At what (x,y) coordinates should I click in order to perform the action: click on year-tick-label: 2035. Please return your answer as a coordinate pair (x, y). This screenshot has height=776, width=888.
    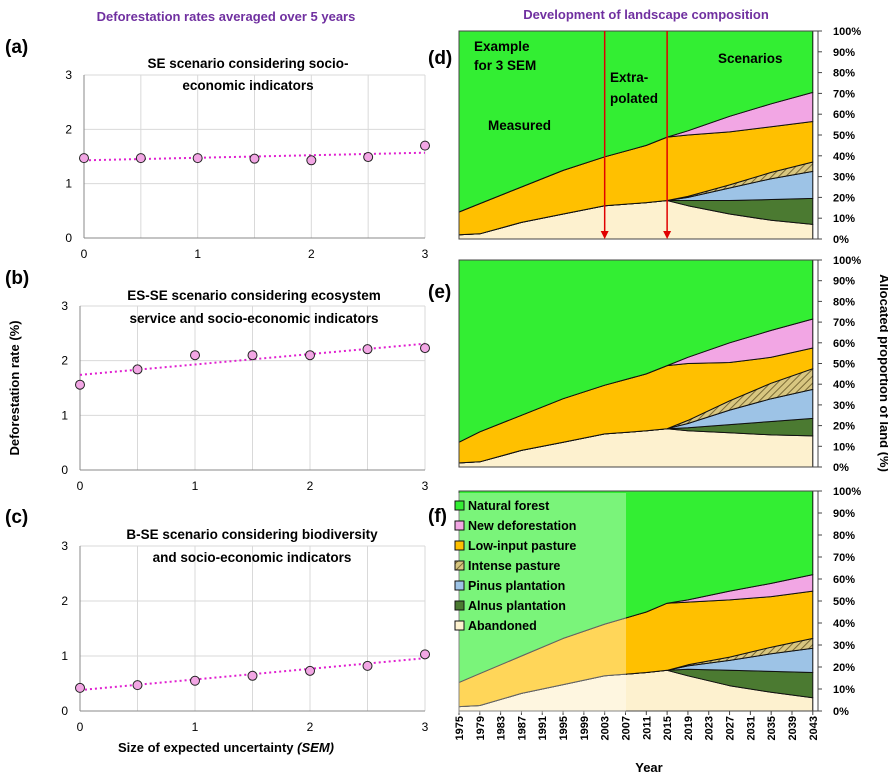
    Looking at the image, I should click on (772, 728).